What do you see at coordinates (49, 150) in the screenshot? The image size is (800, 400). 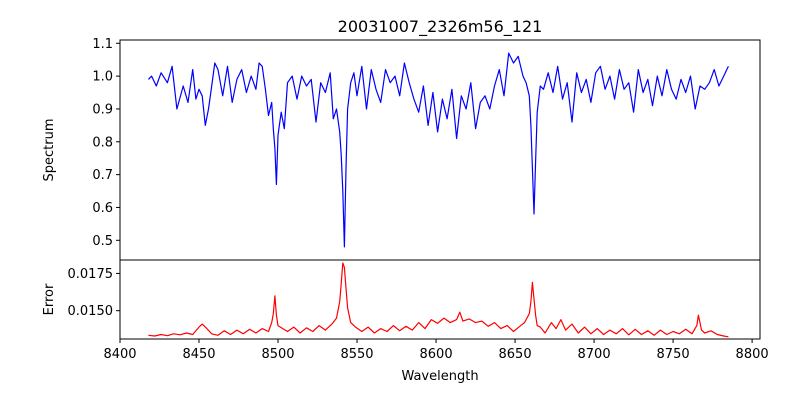 I see `spectrum-y-axis-label: Spectrum` at bounding box center [49, 150].